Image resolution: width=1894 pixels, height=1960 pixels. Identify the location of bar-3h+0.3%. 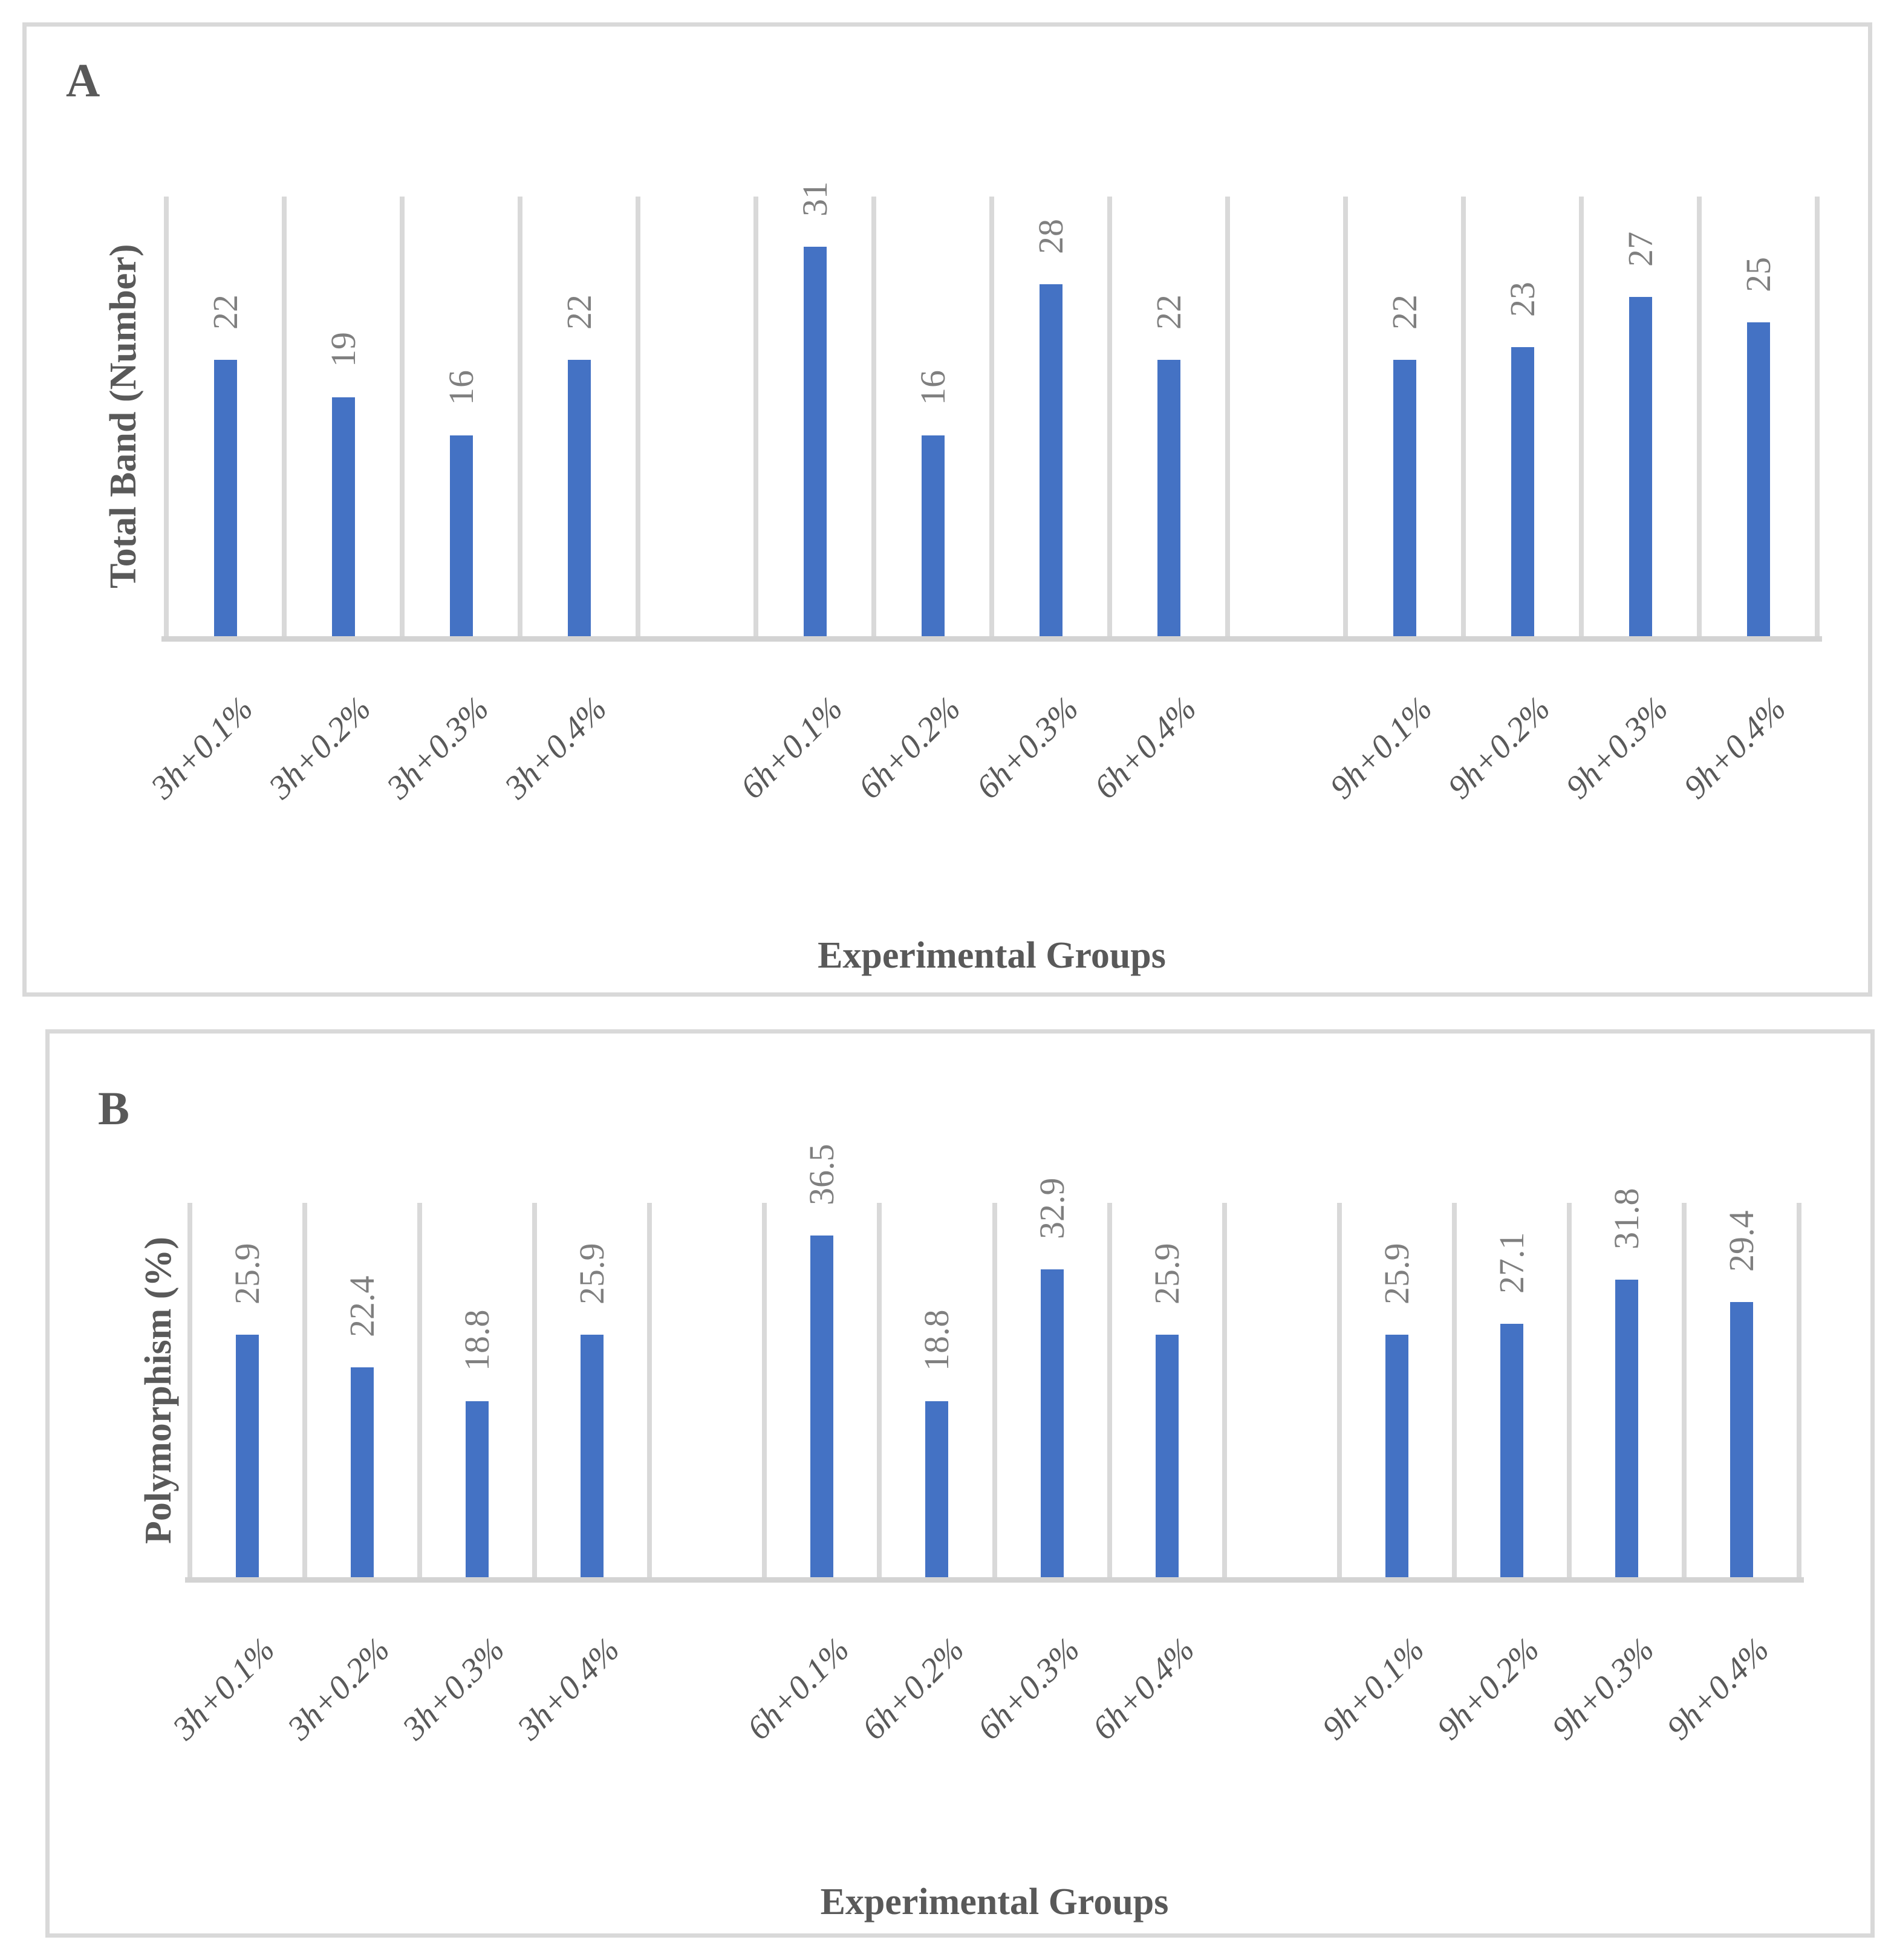
(477, 1489).